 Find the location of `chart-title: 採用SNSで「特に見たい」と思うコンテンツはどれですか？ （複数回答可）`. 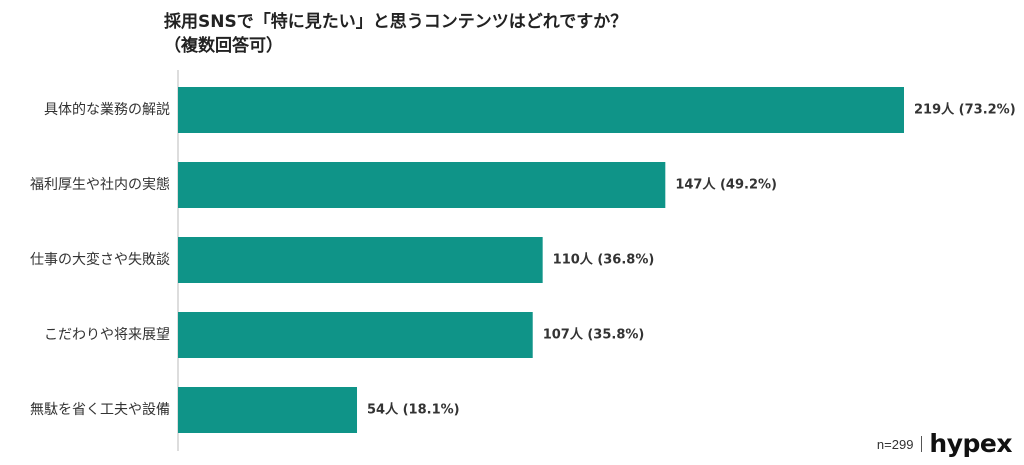

chart-title: 採用SNSで「特に見たい」と思うコンテンツはどれですか？ （複数回答可） is located at coordinates (395, 34).